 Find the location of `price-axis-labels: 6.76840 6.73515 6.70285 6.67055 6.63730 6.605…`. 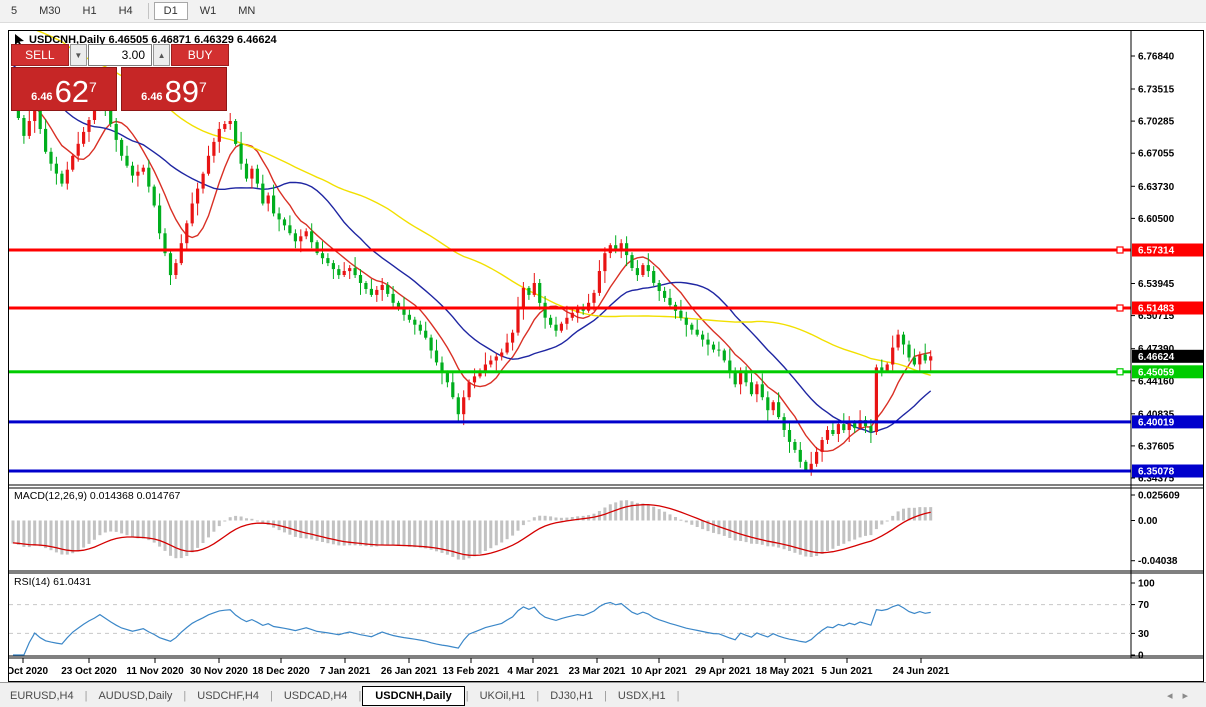

price-axis-labels: 6.76840 6.73515 6.70285 6.67055 6.63730 6.605… is located at coordinates (1167, 357).